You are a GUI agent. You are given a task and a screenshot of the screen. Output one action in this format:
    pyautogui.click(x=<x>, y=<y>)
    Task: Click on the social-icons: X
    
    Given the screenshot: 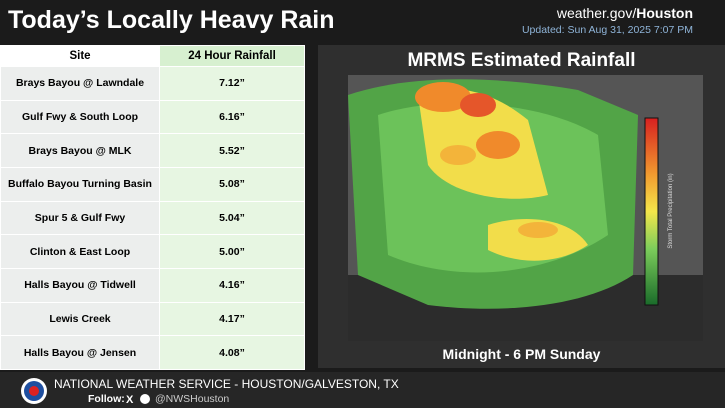 What is the action you would take?
    pyautogui.click(x=139, y=399)
    